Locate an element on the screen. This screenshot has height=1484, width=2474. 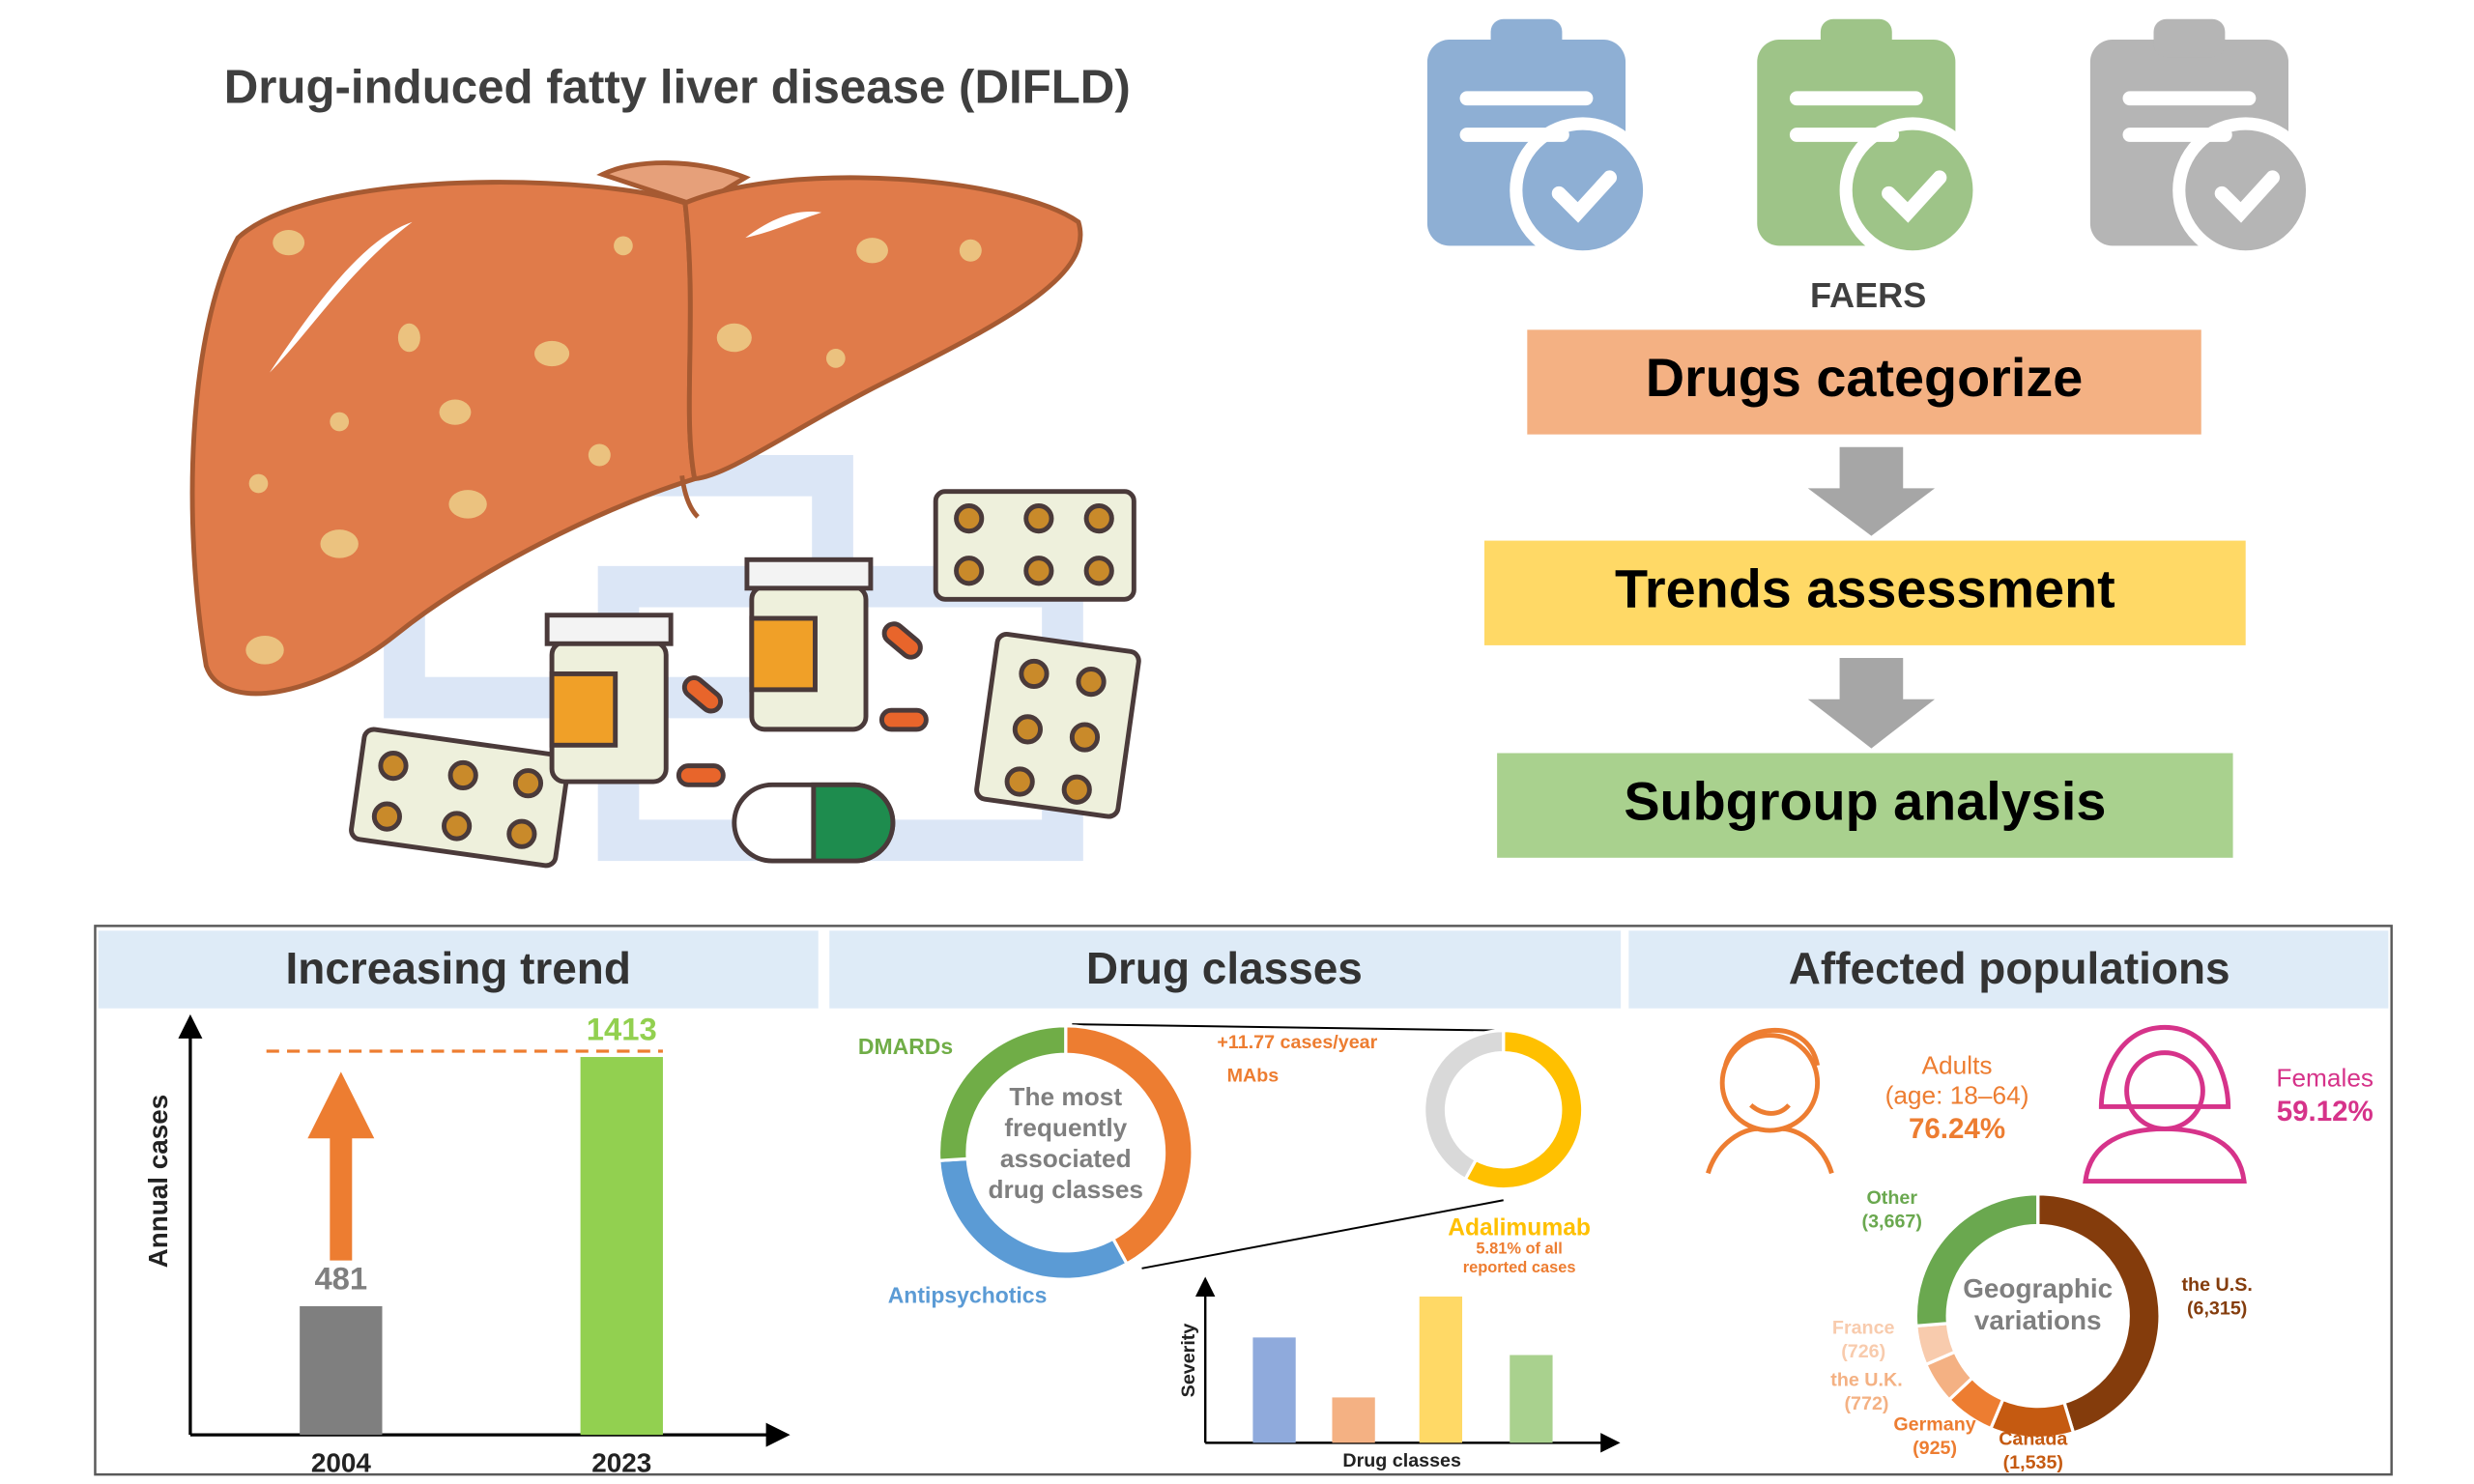
x-axis-label: Drug classes is located at coordinates (1401, 1460).